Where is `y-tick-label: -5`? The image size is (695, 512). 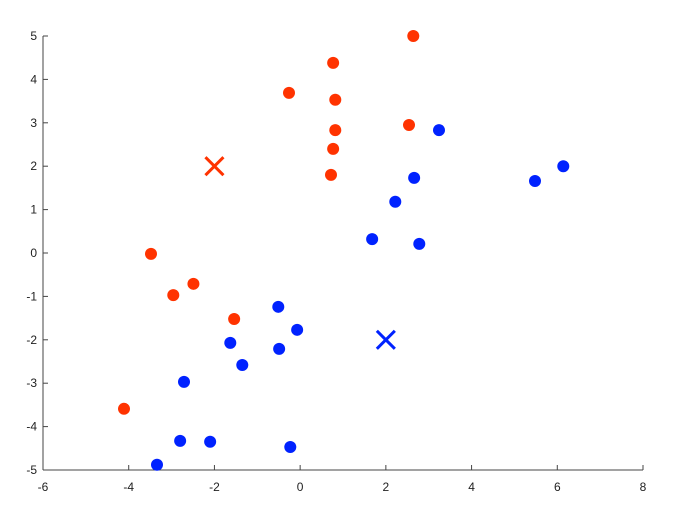
y-tick-label: -5 is located at coordinates (31, 470).